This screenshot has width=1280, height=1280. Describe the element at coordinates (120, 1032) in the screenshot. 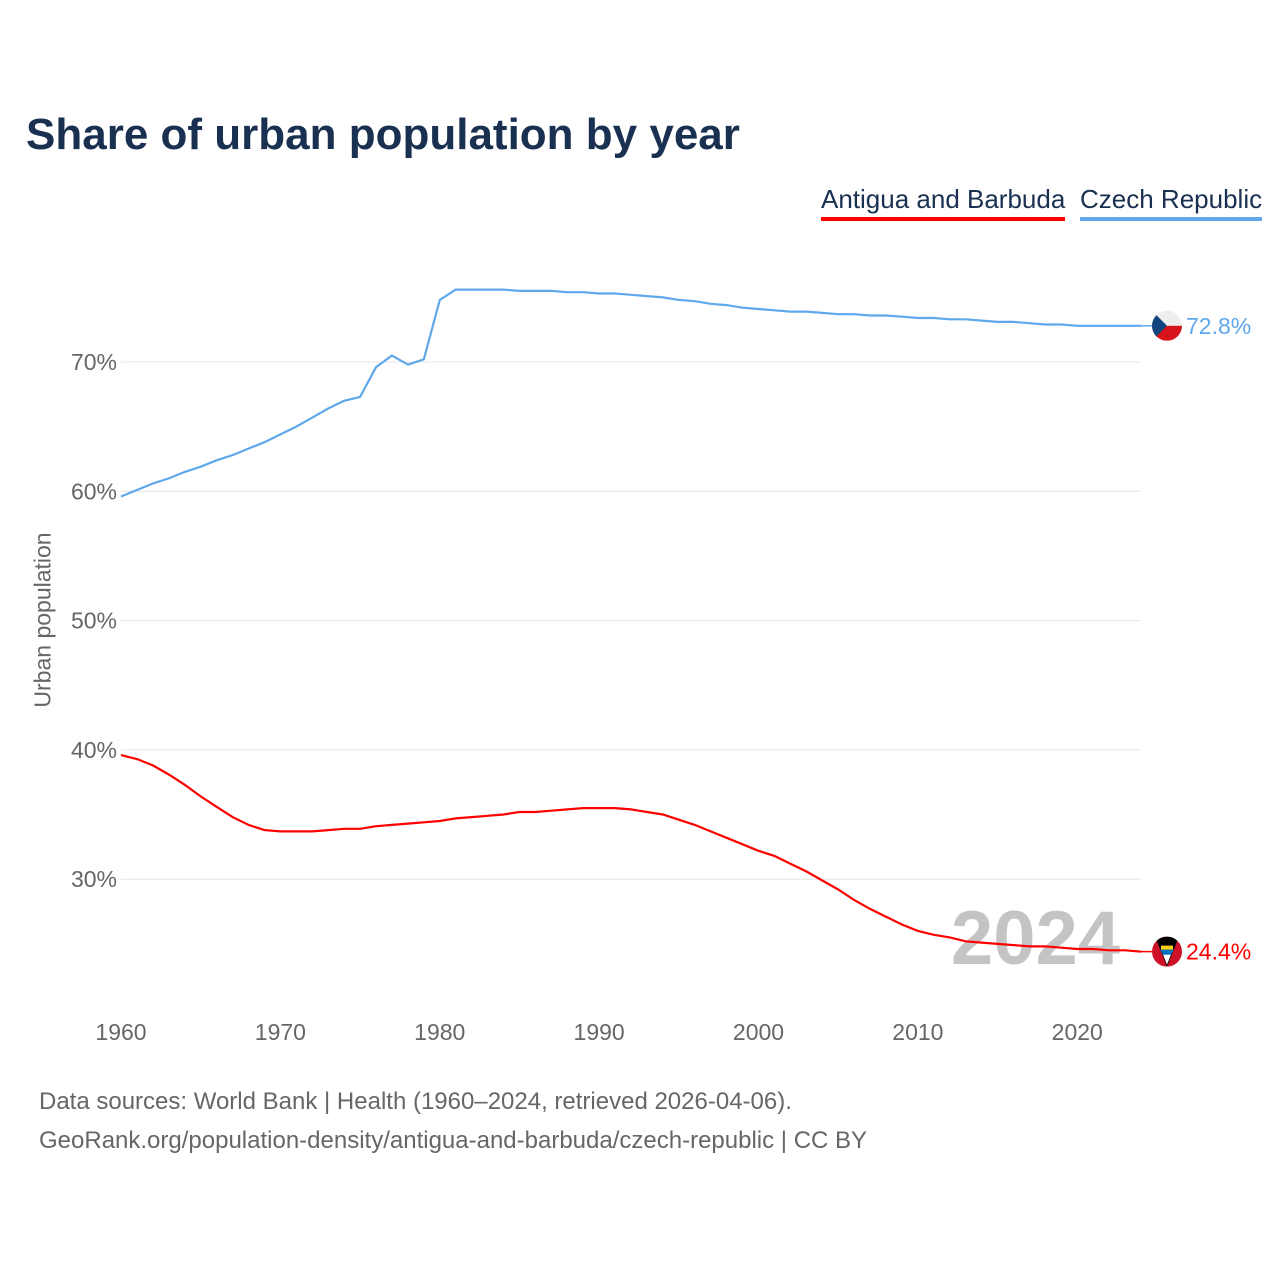

I see `x-tick-label: 1960` at that location.